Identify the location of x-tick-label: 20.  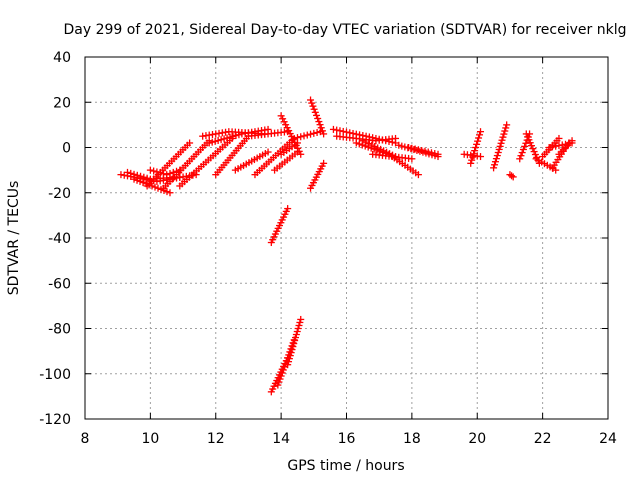
(477, 439).